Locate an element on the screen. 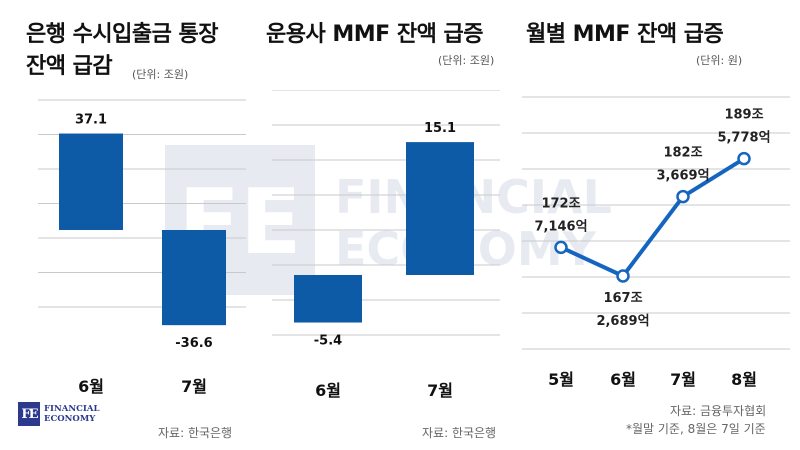 This screenshot has height=450, width=800. data-label-3-1: 5,778억 is located at coordinates (743, 138).